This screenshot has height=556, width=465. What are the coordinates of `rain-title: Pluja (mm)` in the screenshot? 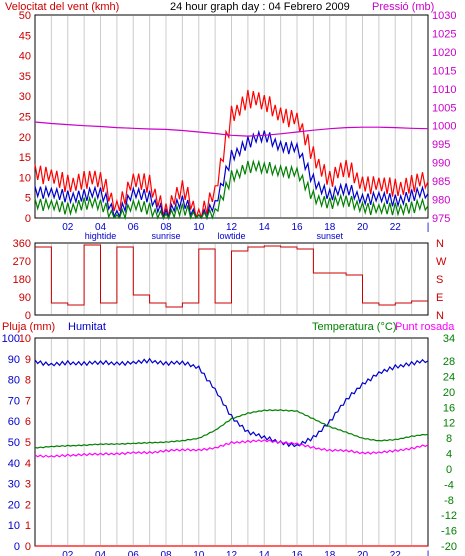 It's located at (28, 327).